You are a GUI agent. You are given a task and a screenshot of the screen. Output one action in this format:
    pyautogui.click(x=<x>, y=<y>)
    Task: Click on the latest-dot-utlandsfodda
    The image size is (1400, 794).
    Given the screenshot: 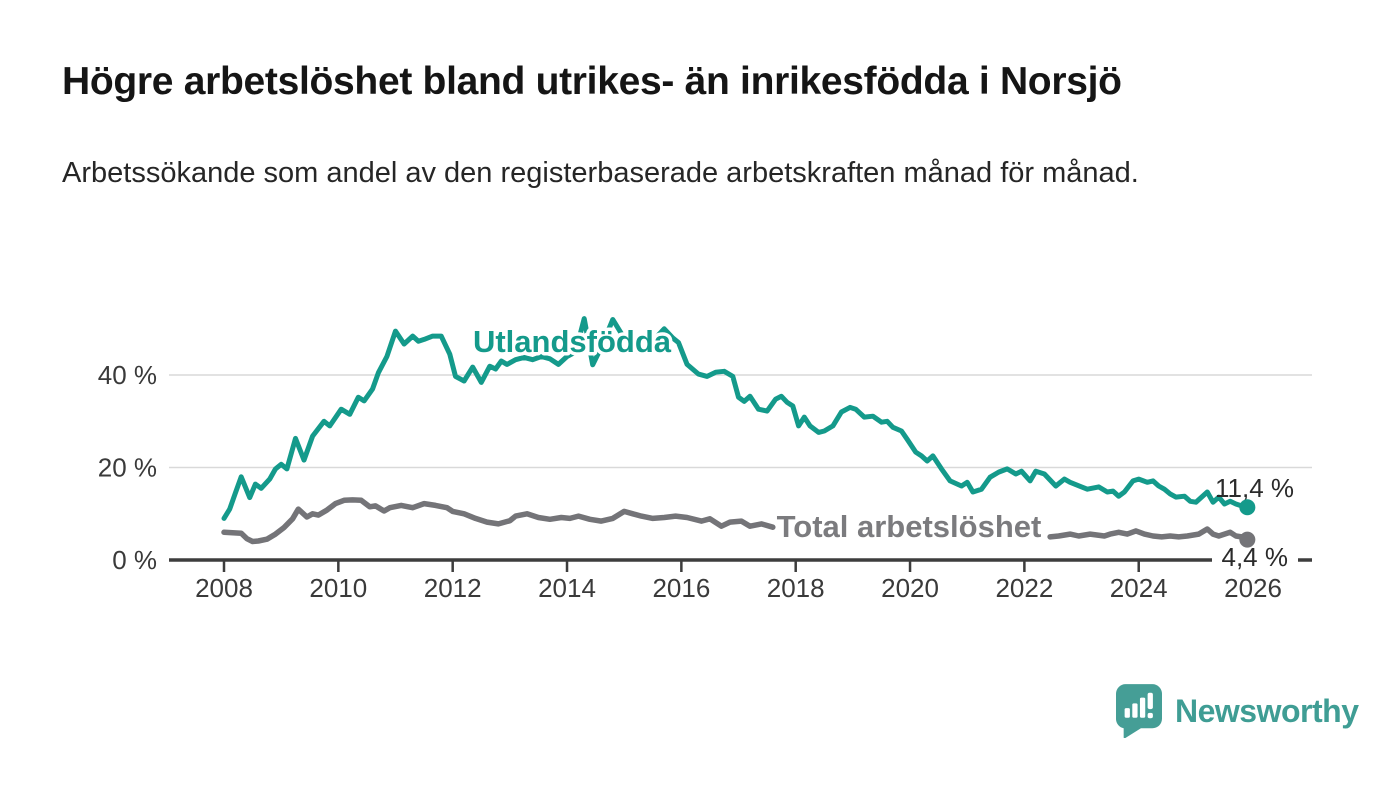 What is the action you would take?
    pyautogui.click(x=1247, y=507)
    